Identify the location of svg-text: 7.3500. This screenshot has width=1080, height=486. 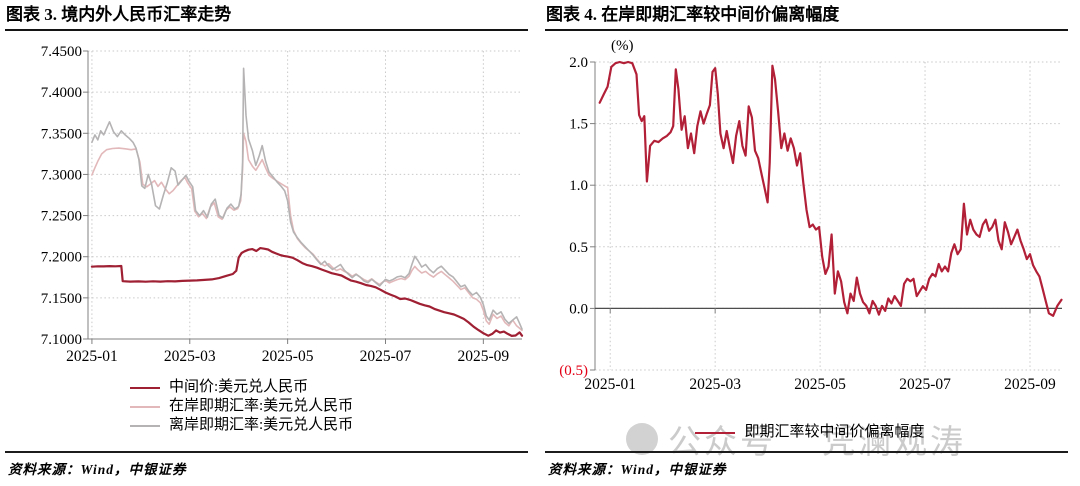
(61, 134).